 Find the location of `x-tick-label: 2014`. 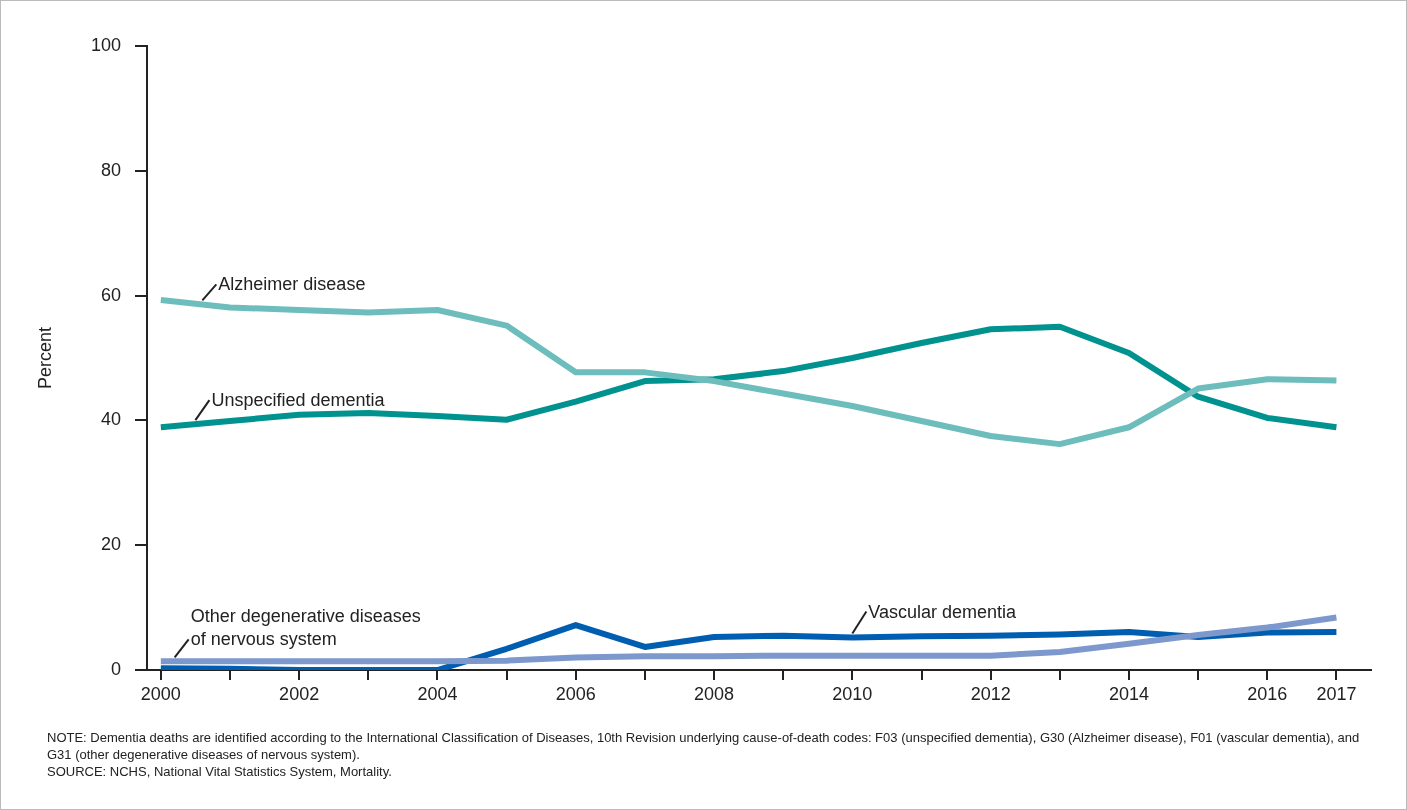

x-tick-label: 2014 is located at coordinates (1128, 693).